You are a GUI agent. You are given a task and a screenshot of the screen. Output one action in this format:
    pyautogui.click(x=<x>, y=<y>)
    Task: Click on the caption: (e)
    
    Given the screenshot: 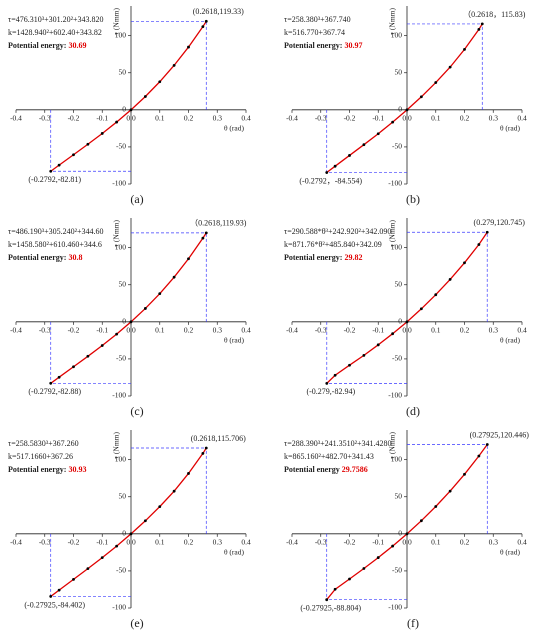 What is the action you would take?
    pyautogui.click(x=136, y=623)
    